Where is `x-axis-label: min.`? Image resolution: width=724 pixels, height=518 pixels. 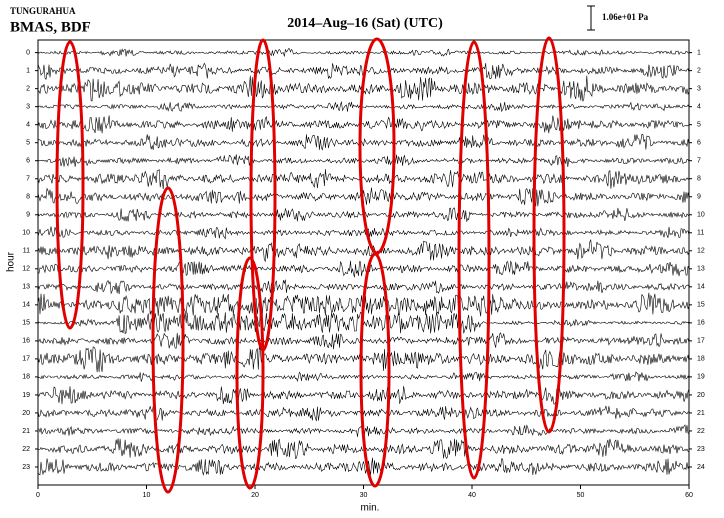
x-axis-label: min. is located at coordinates (370, 508).